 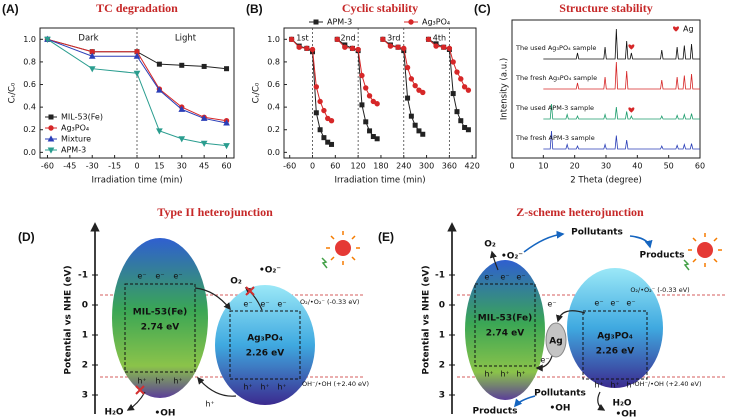 I want to click on species: •O₂⁻, so click(x=512, y=257).